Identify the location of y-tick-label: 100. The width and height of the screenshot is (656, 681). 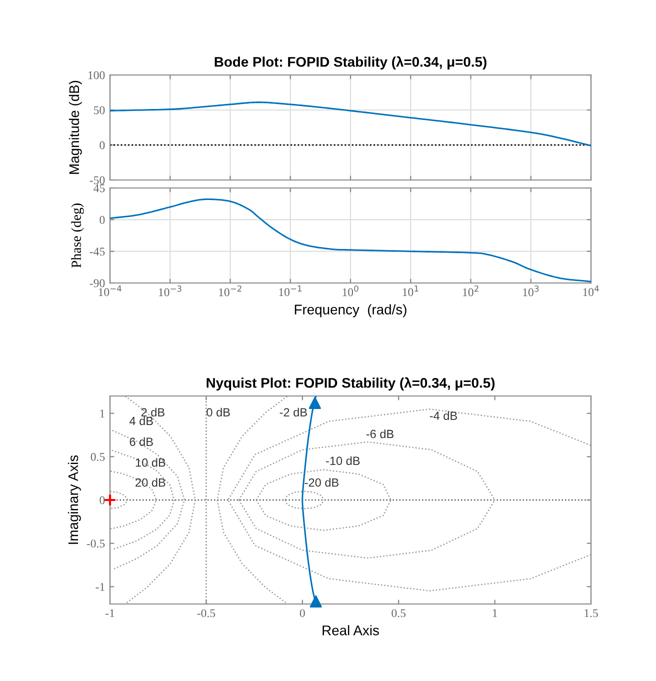
(96, 75).